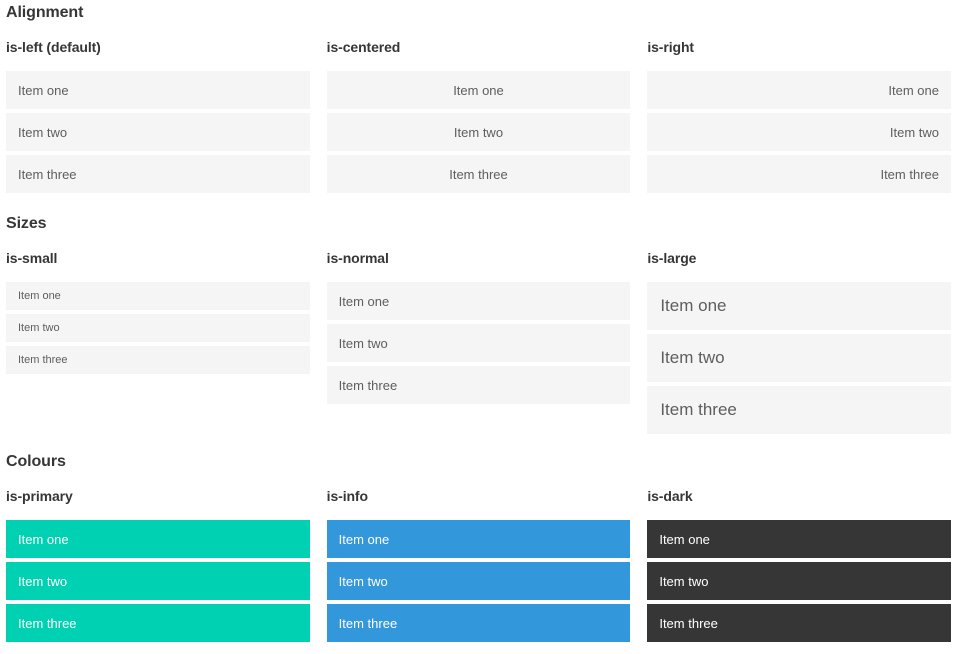 The image size is (960, 654). I want to click on demo-column-is-large: is-large Item one Item two Item three, so click(799, 344).